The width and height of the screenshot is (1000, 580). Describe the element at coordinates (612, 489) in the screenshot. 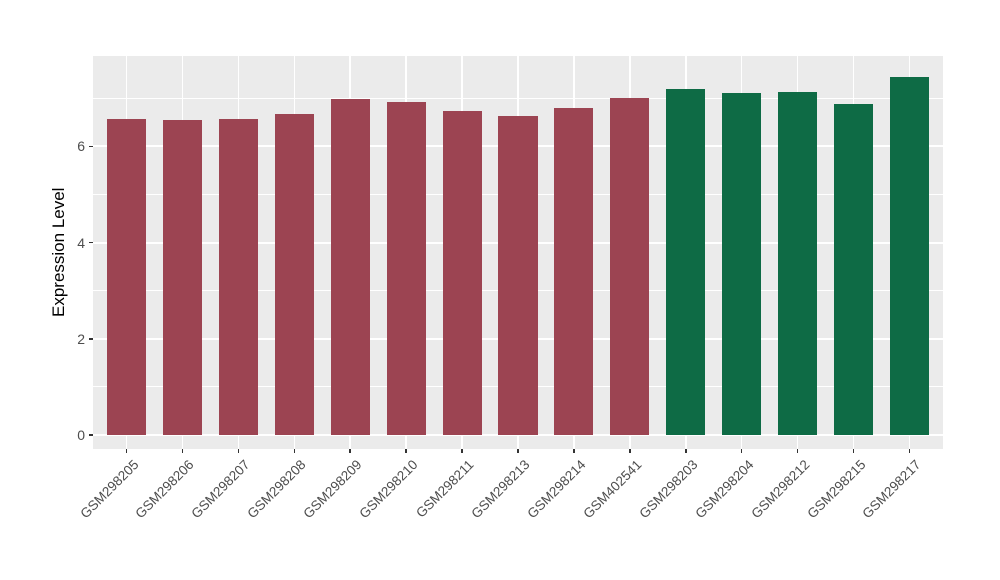

I see `x-tick-label: GSM402541` at that location.